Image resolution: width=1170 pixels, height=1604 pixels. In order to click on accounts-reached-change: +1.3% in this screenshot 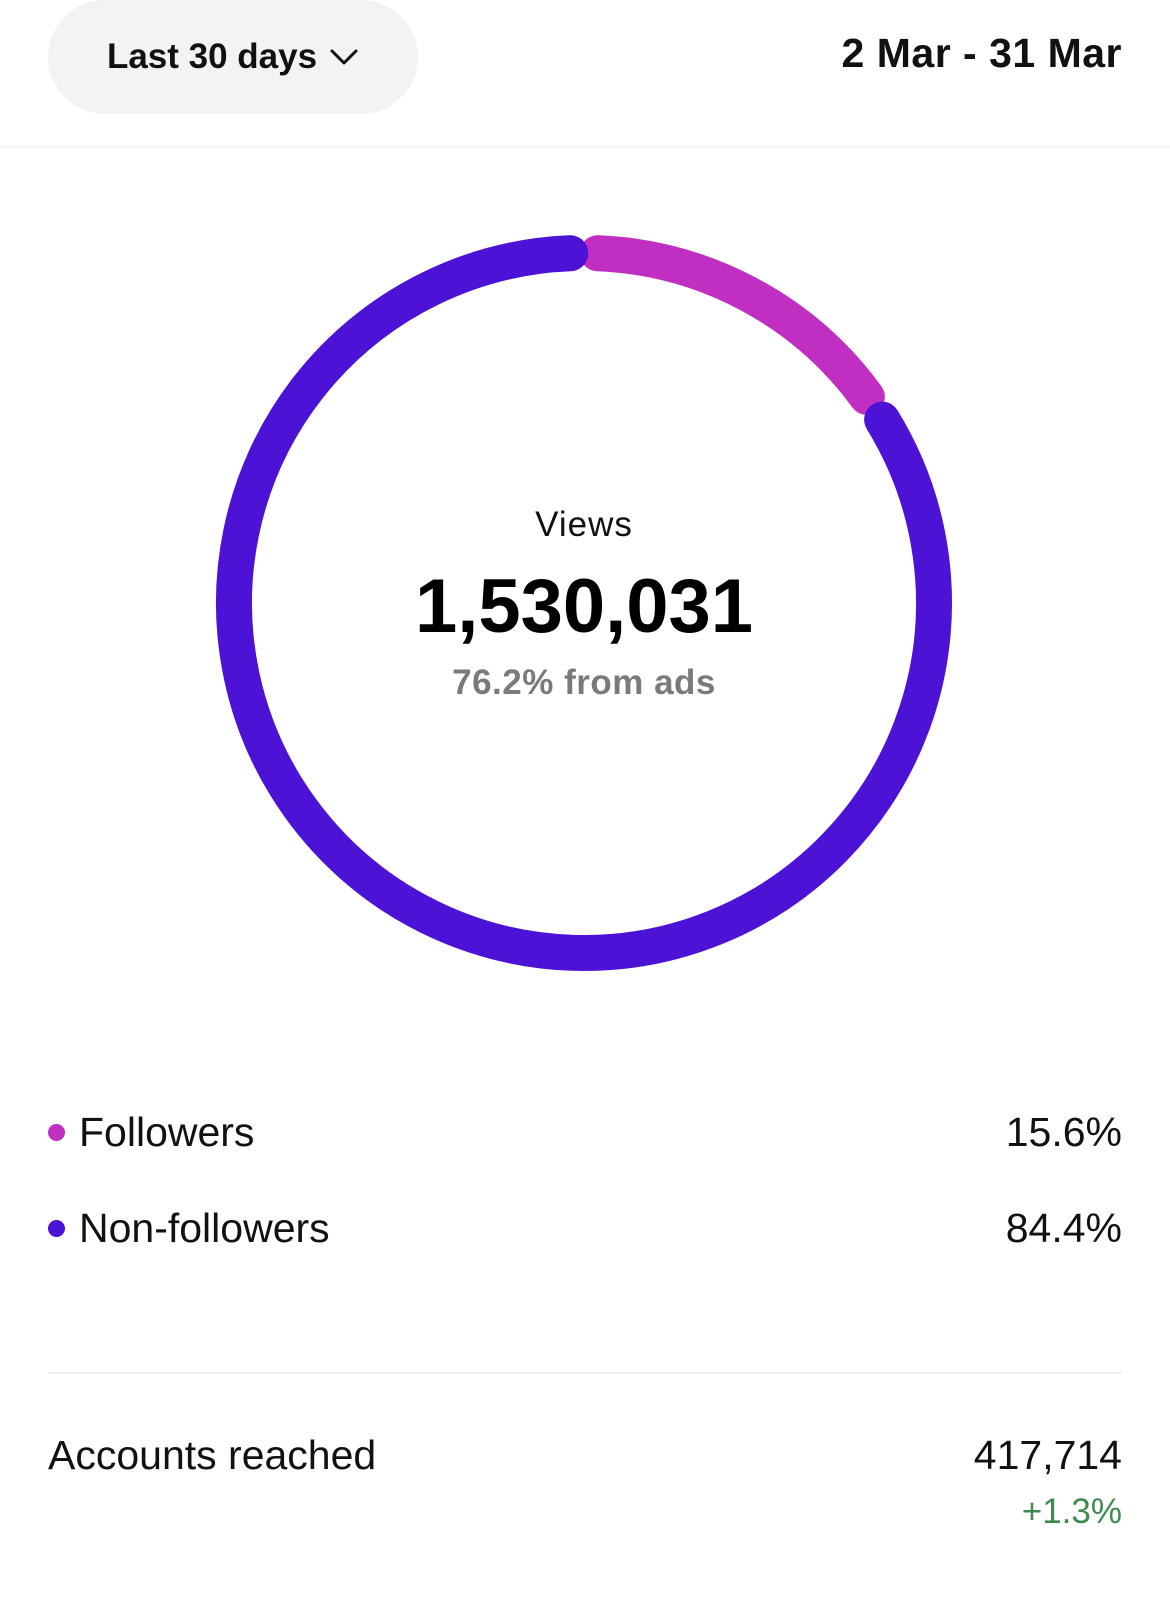, I will do `click(1071, 1511)`.